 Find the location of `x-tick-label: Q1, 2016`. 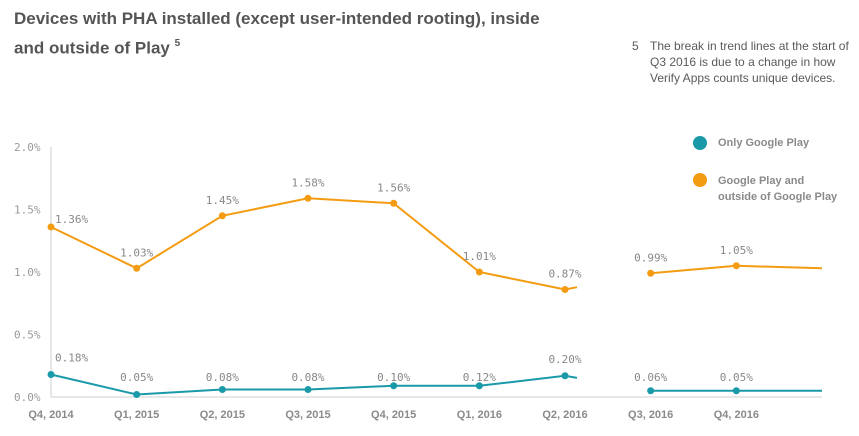

x-tick-label: Q1, 2016 is located at coordinates (479, 415).